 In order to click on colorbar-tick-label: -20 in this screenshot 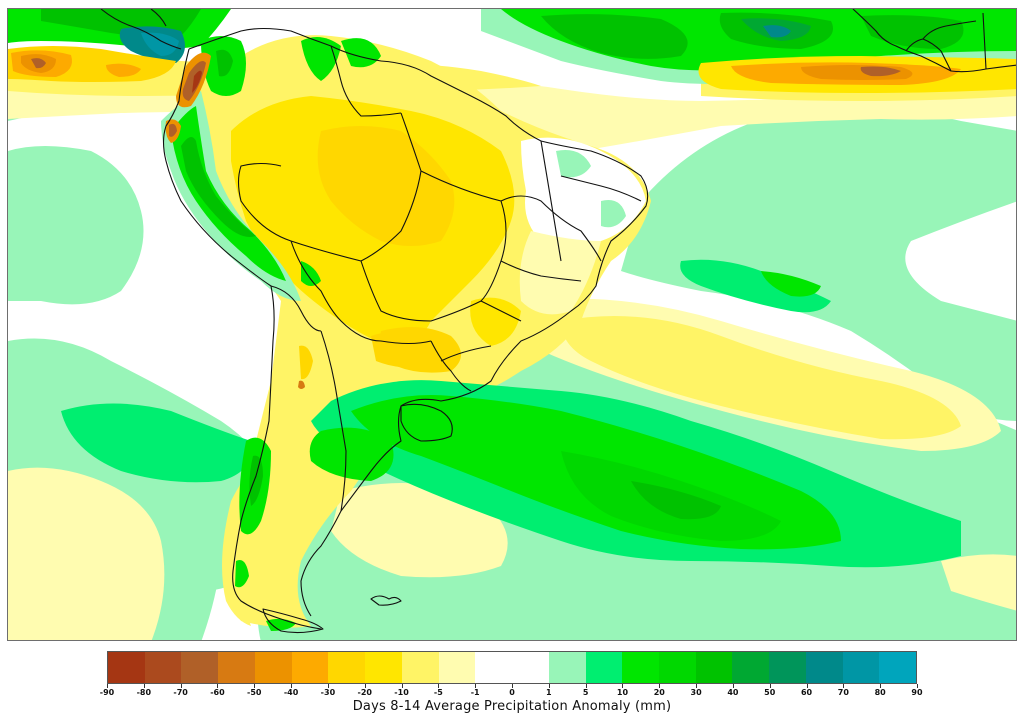, I will do `click(364, 692)`.